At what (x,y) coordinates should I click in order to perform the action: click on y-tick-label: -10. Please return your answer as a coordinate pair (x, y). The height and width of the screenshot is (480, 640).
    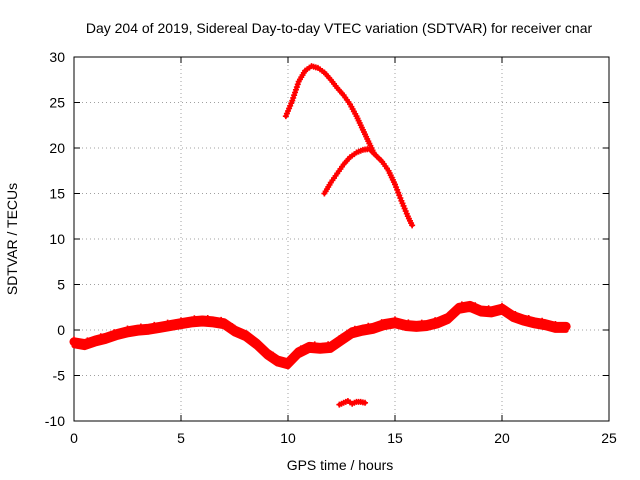
    Looking at the image, I should click on (55, 421).